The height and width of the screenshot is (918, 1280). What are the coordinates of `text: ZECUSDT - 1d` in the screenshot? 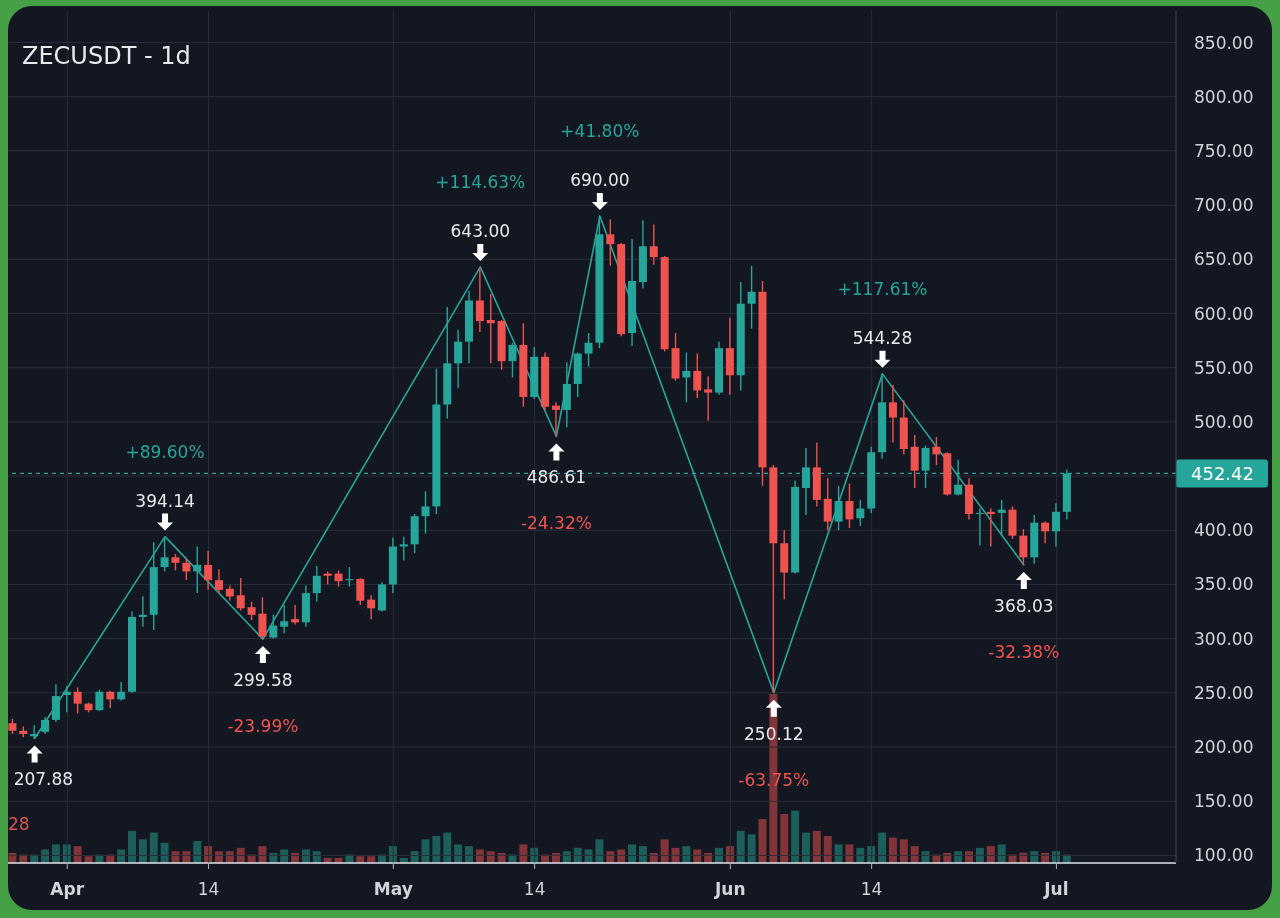 It's located at (106, 56).